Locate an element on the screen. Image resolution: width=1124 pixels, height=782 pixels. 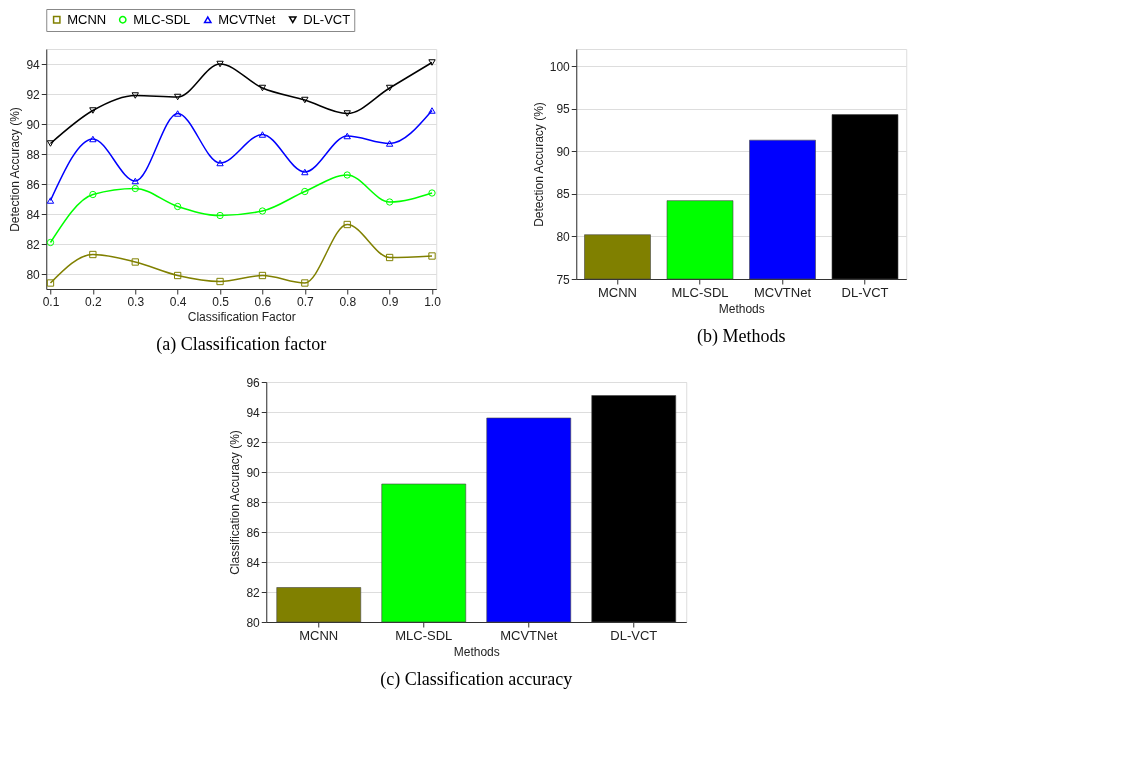
x-tick-label: 1.0 is located at coordinates (433, 301).